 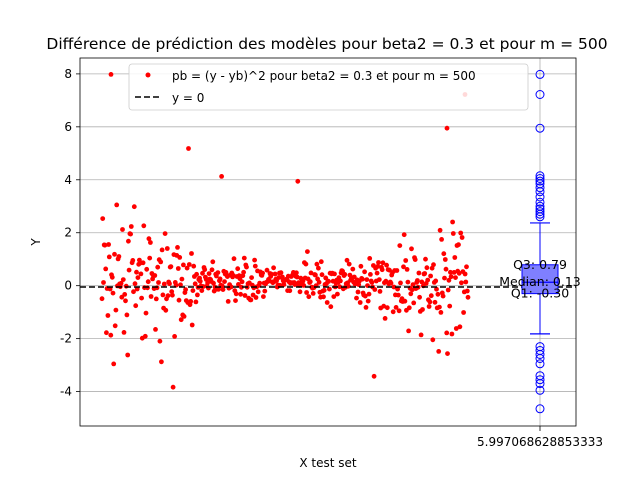 I want to click on boxplot-label-median: Median: 0.13, so click(x=539, y=281).